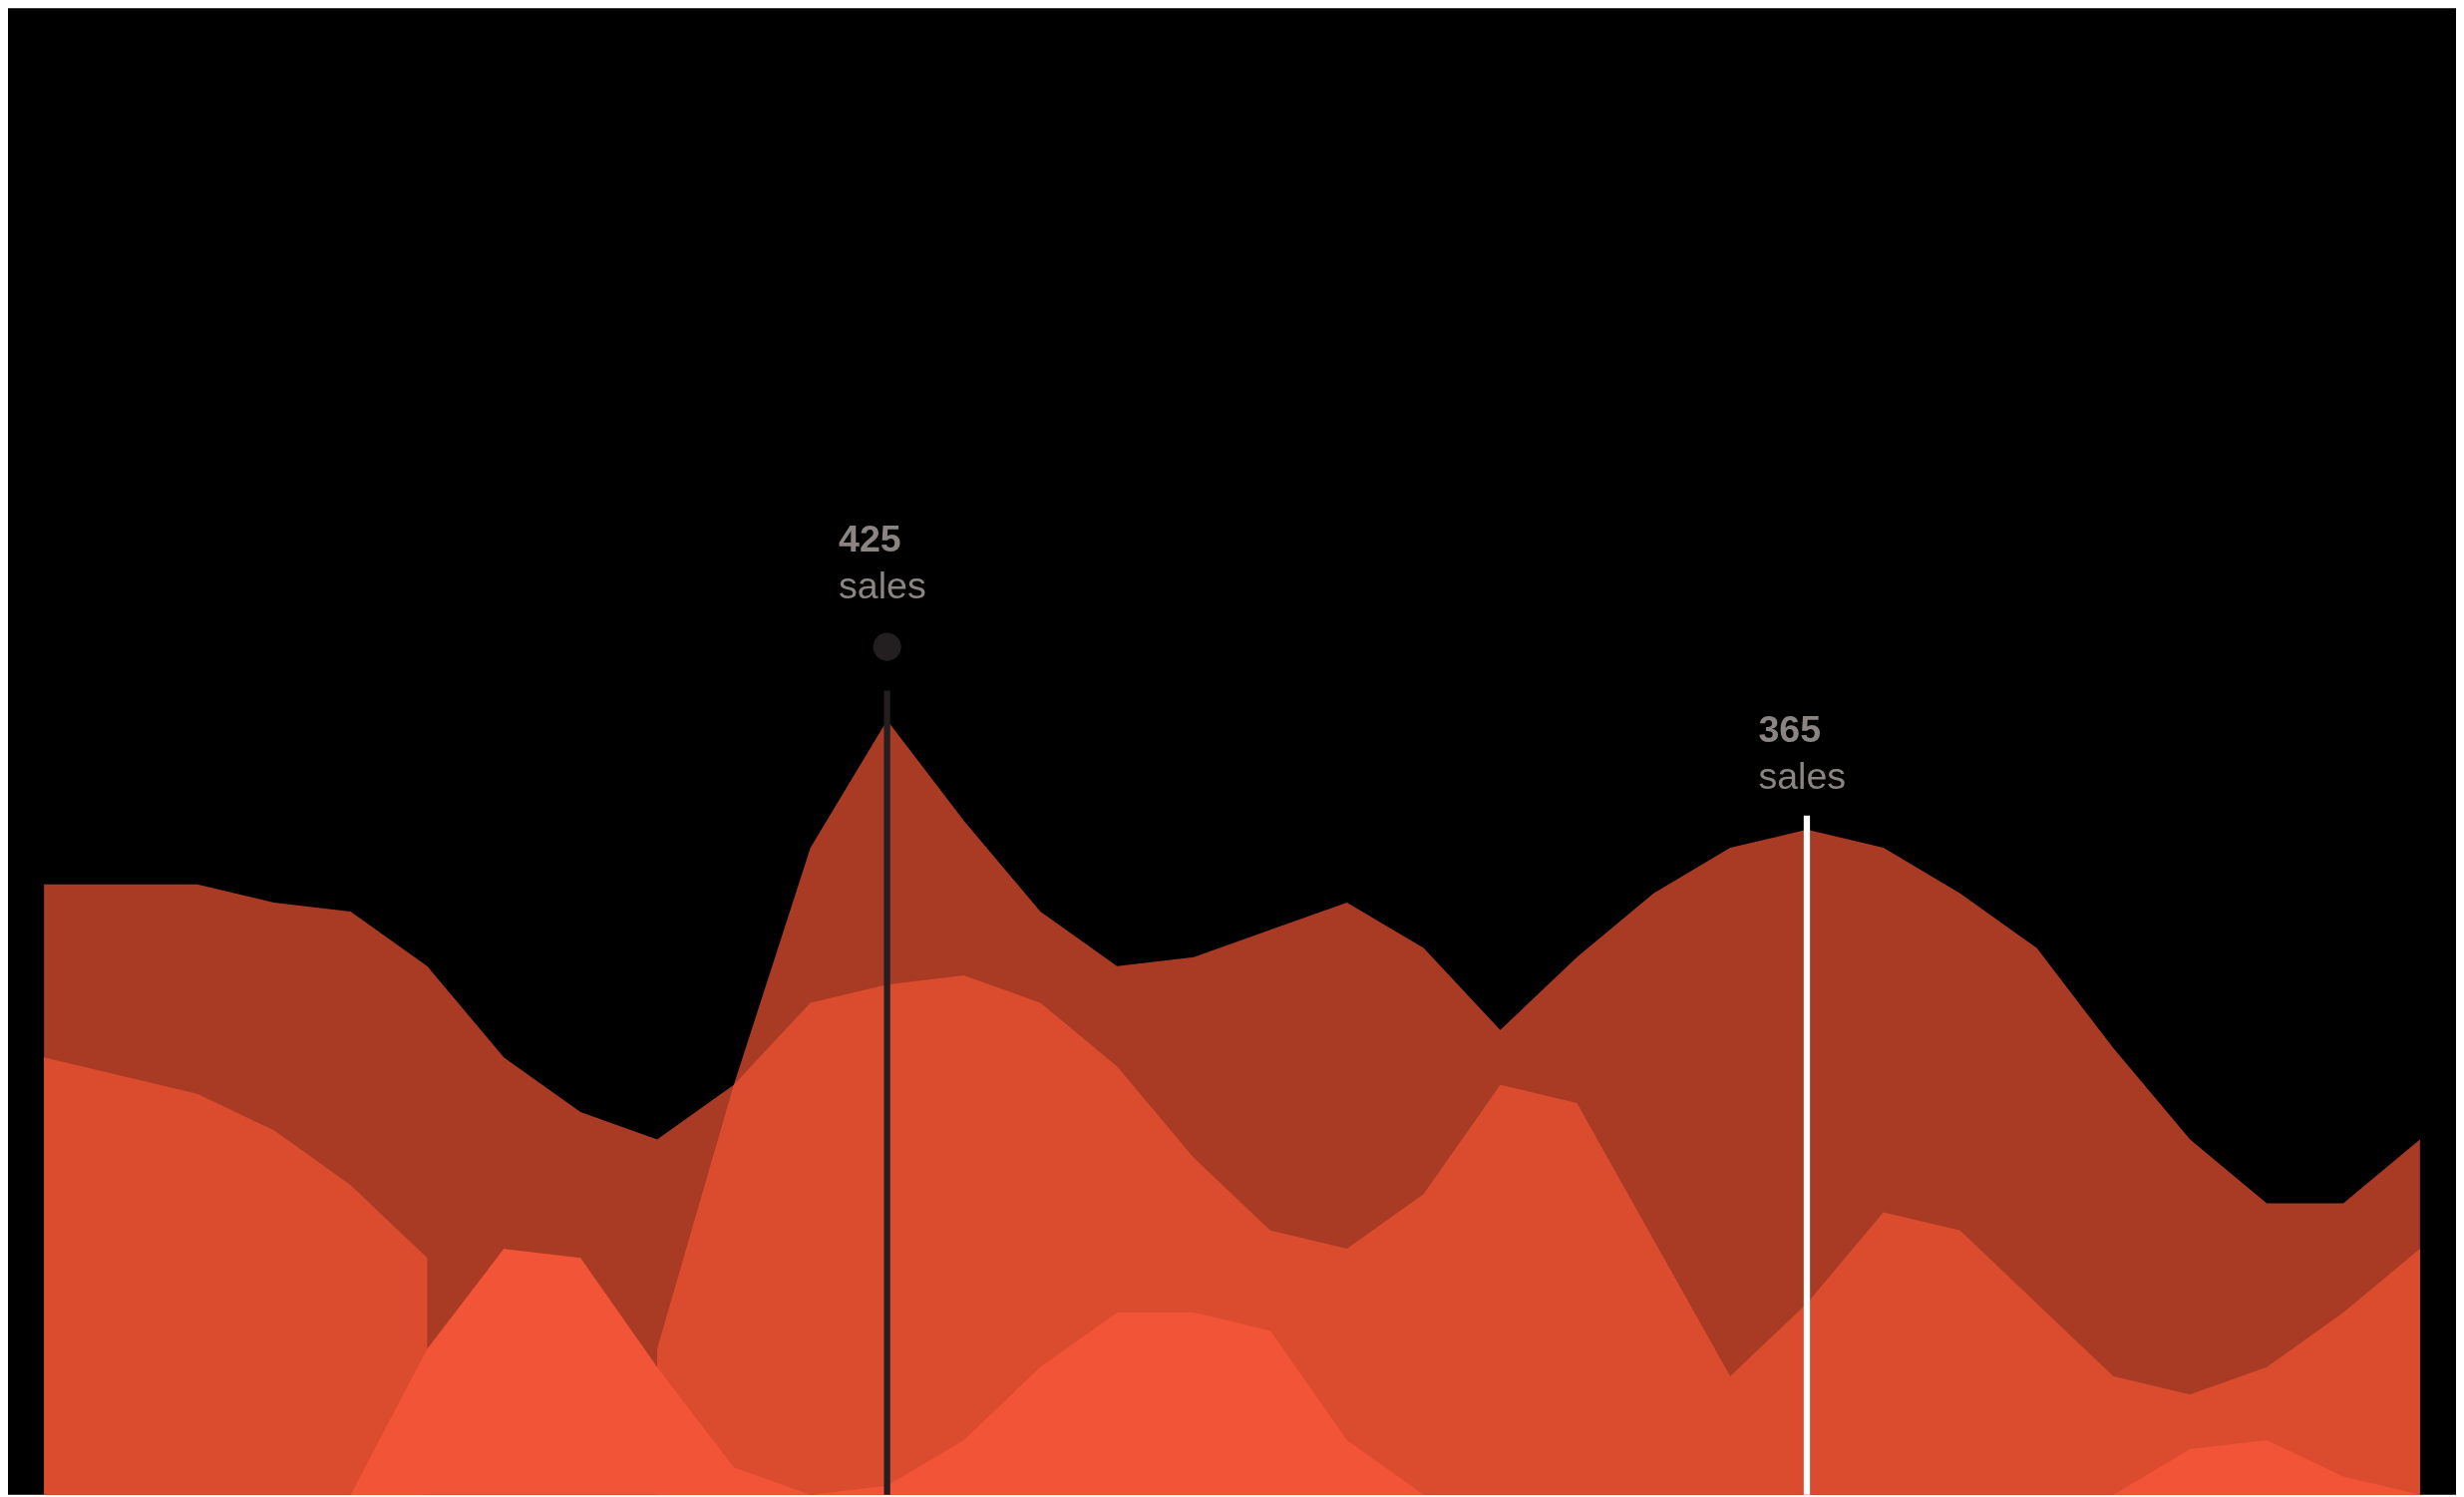 The height and width of the screenshot is (1497, 2464). What do you see at coordinates (1802, 753) in the screenshot?
I see `data-label: 365 sales` at bounding box center [1802, 753].